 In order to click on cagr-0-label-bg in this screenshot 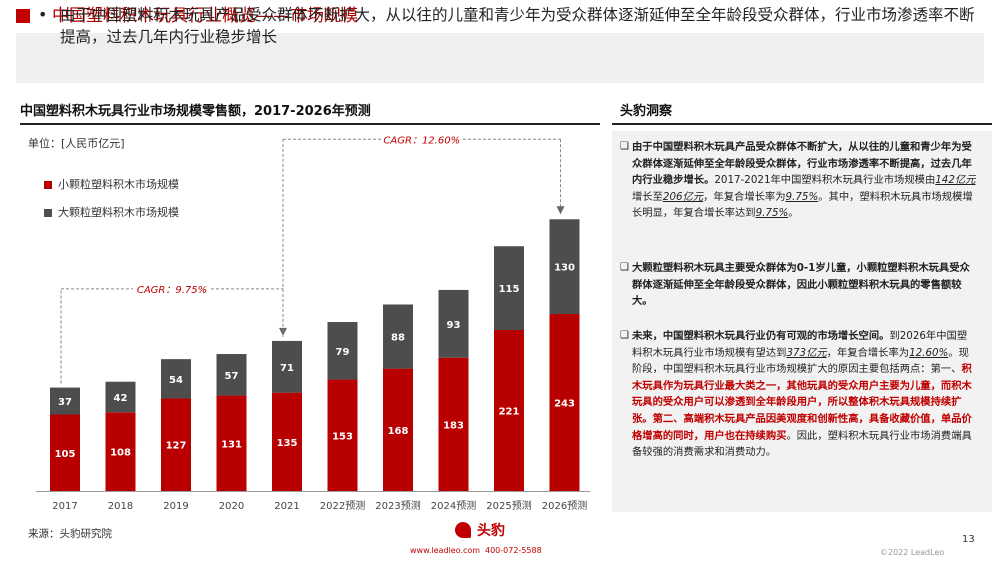, I will do `click(172, 288)`.